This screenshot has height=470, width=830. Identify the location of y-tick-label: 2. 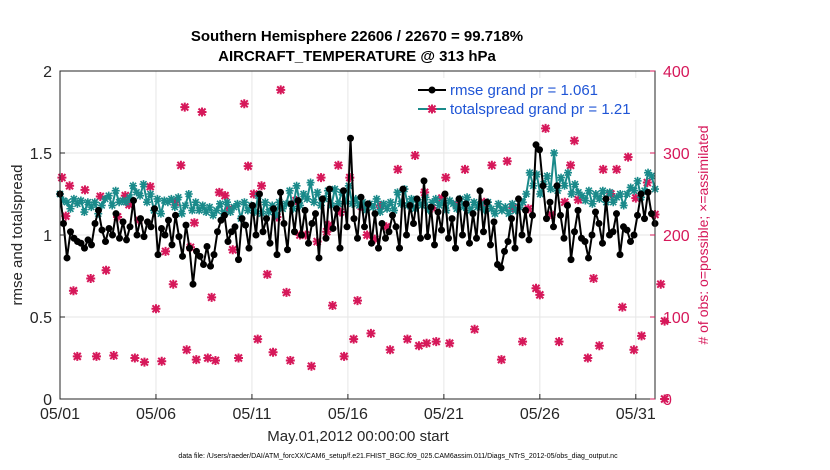
(47, 72).